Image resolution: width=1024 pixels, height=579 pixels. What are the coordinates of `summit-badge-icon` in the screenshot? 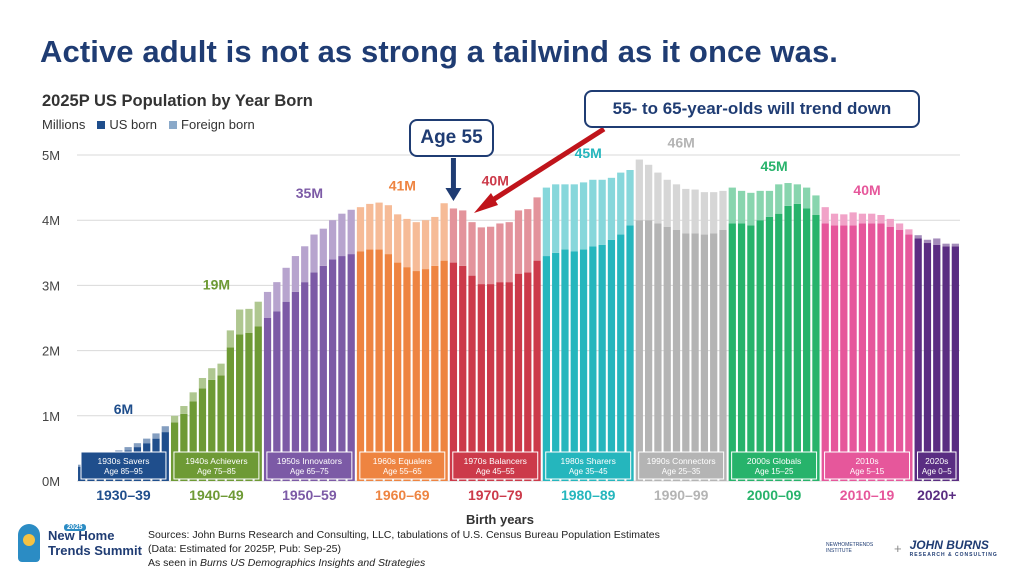 It's located at (29, 543).